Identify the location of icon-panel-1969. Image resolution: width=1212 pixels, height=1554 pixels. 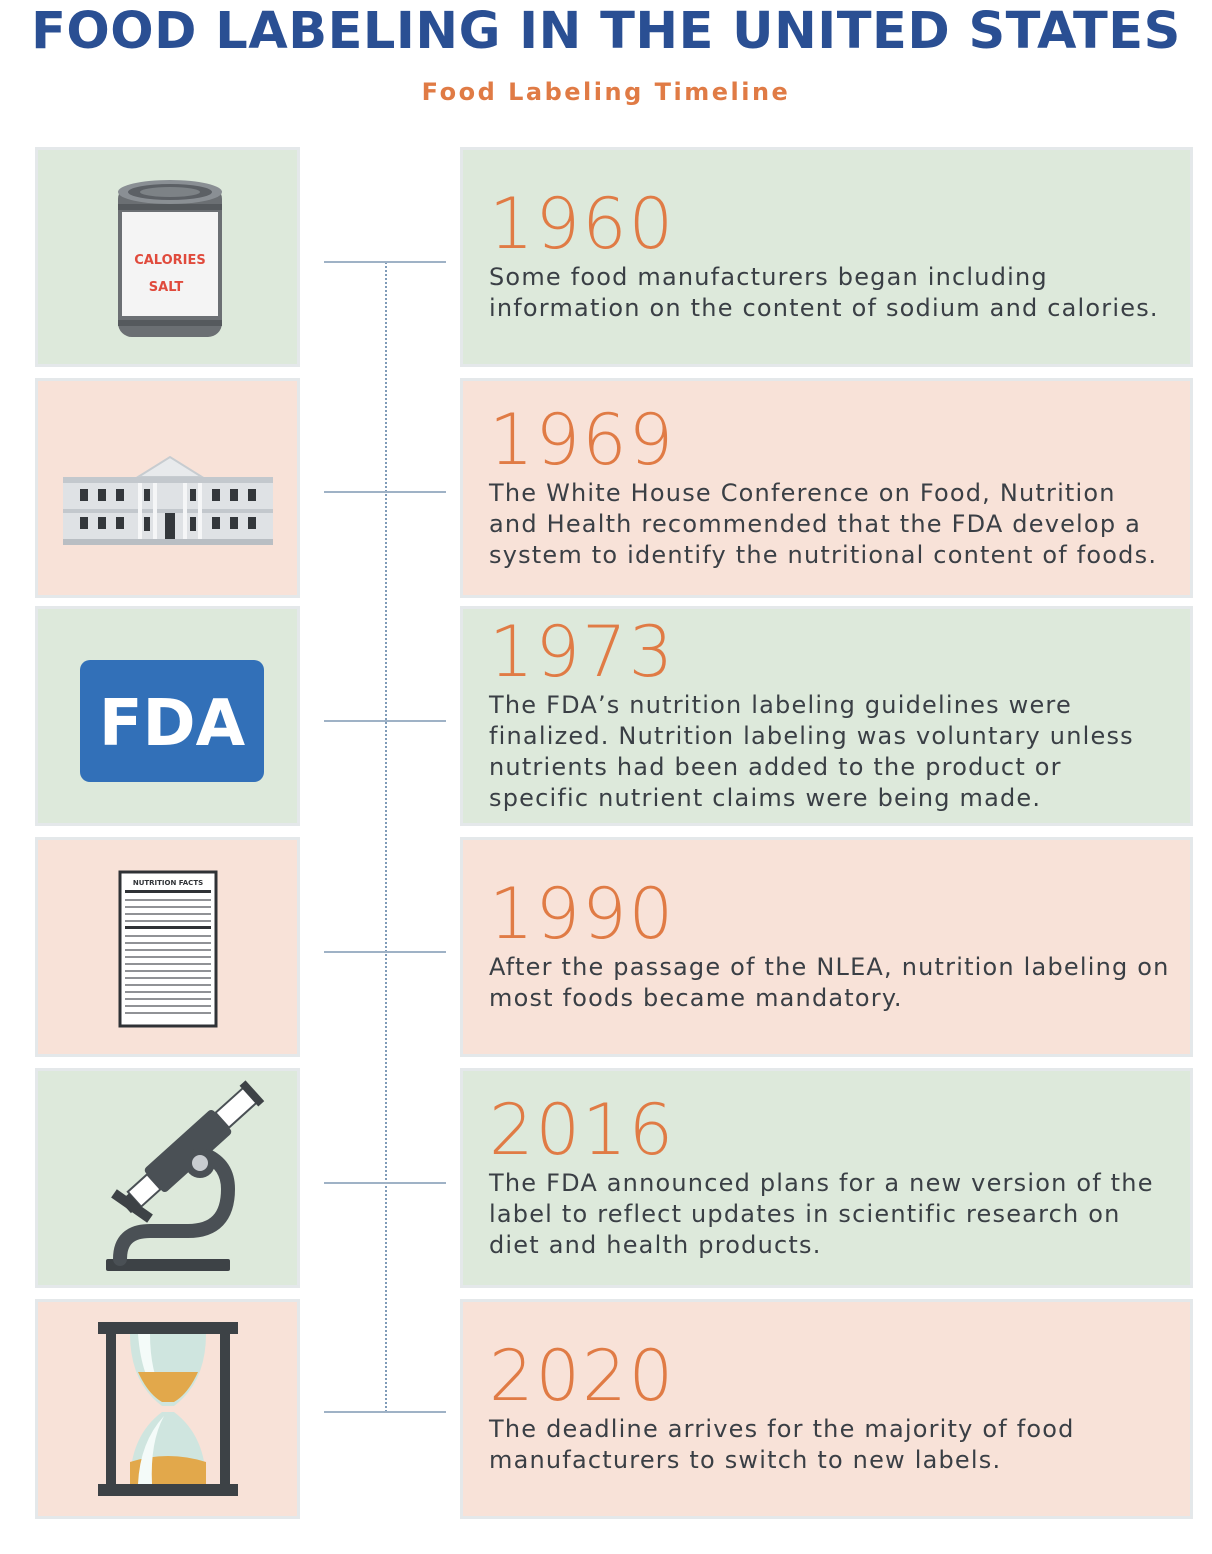
(167, 488).